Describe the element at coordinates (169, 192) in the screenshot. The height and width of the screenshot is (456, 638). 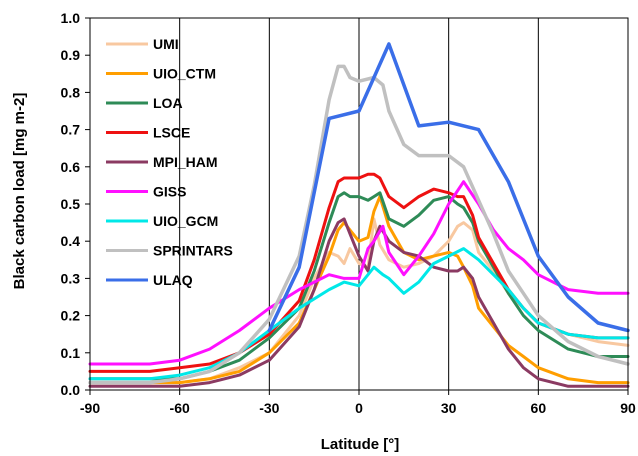
I see `legend-label-giss: GISS` at that location.